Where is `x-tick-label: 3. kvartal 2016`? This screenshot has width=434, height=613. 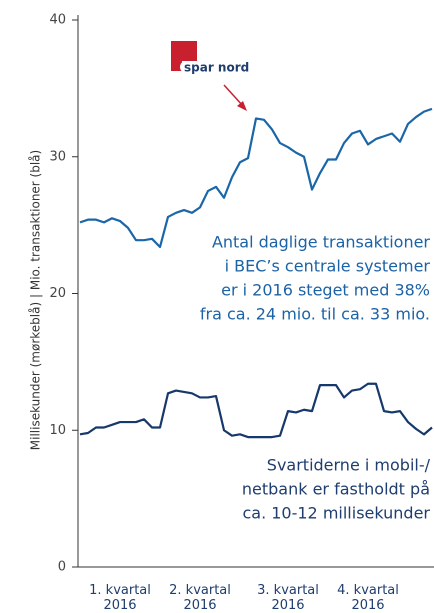 x-tick-label: 3. kvartal 2016 is located at coordinates (288, 598).